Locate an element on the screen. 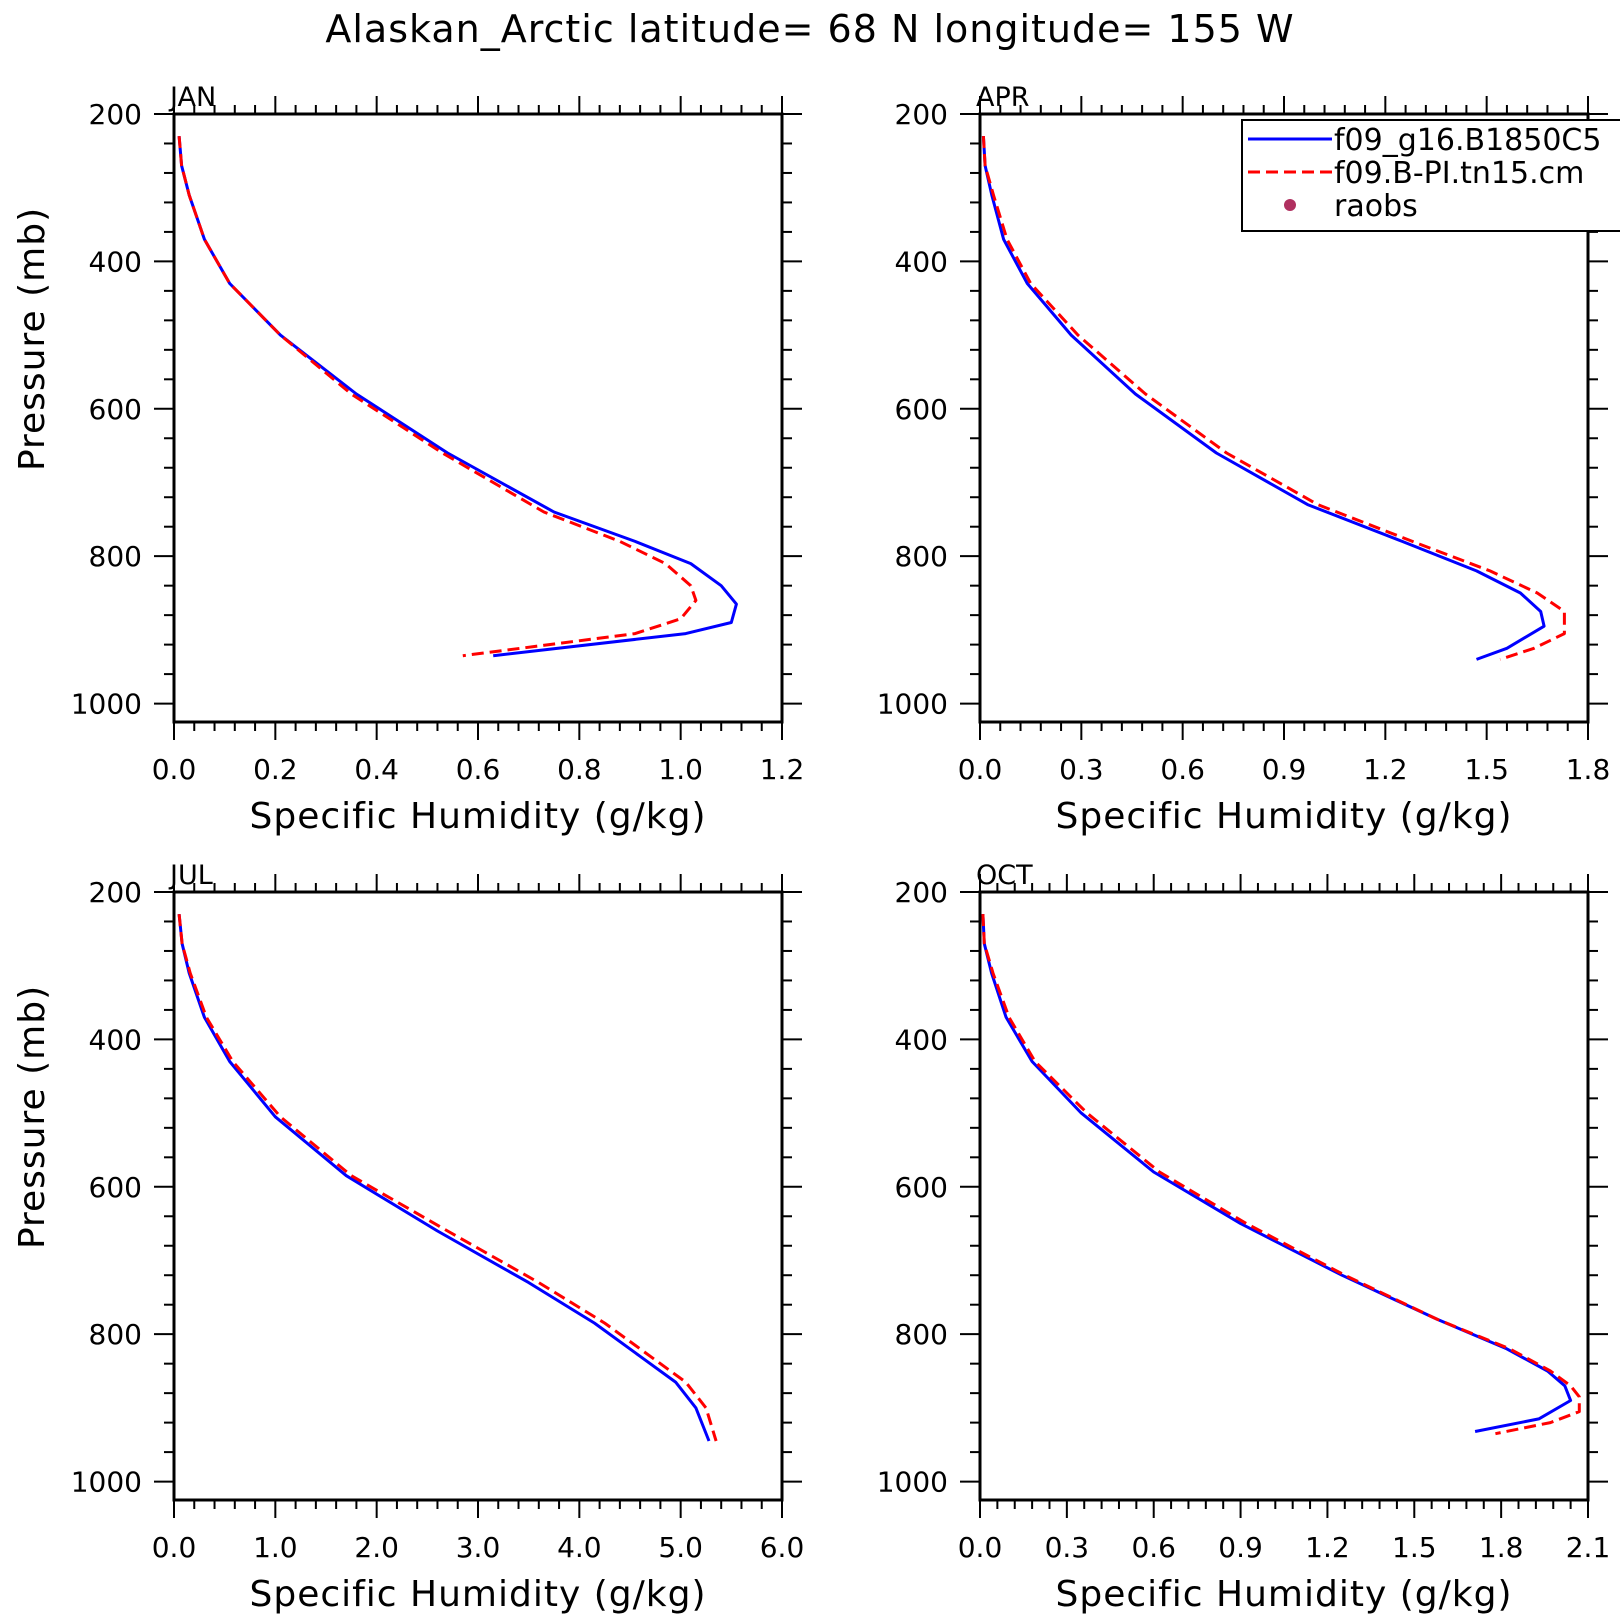 The height and width of the screenshot is (1620, 1620). panel-label: JUL is located at coordinates (190, 875).